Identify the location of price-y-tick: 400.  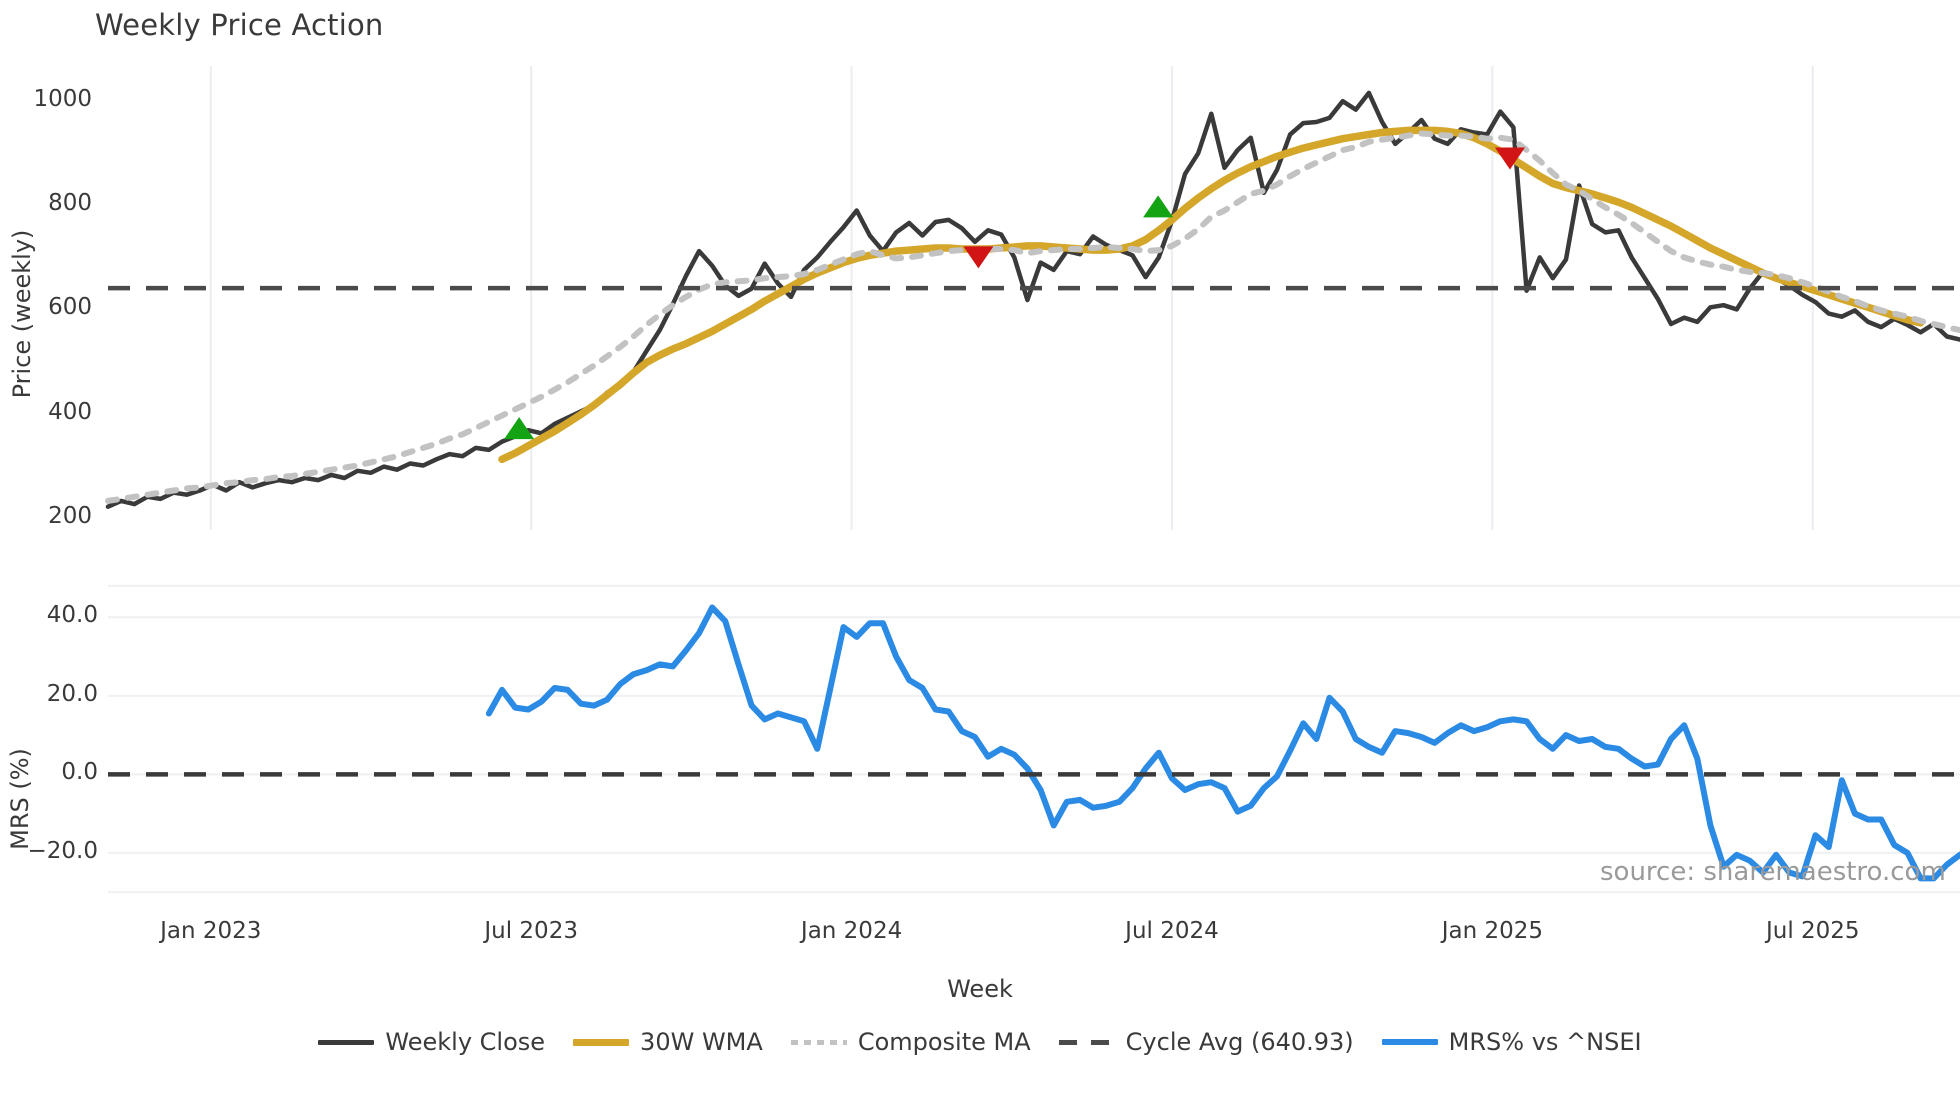
(70, 411).